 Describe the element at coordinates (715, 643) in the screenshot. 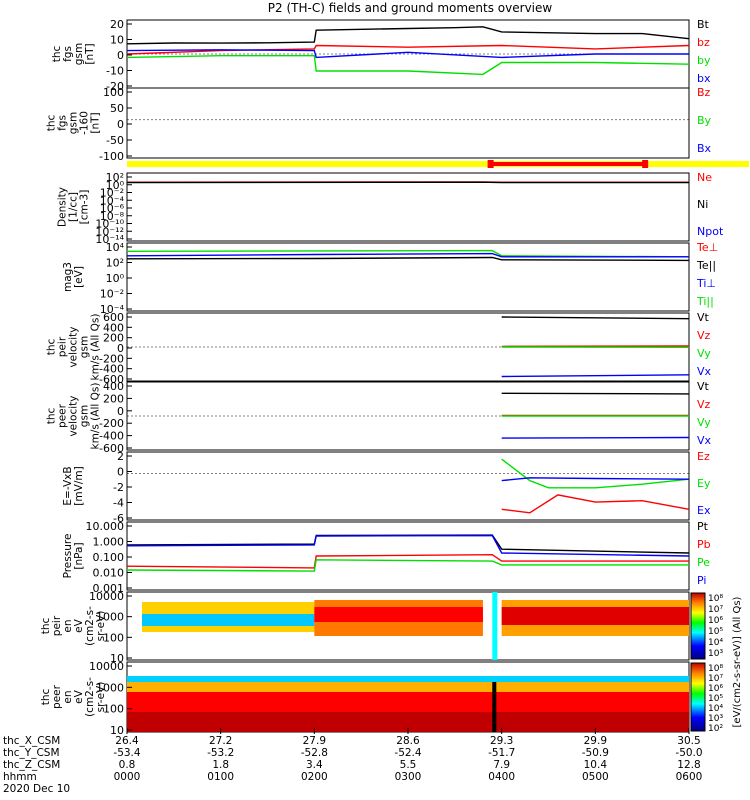

I see `cbar-tick-upper: 10⁴` at that location.